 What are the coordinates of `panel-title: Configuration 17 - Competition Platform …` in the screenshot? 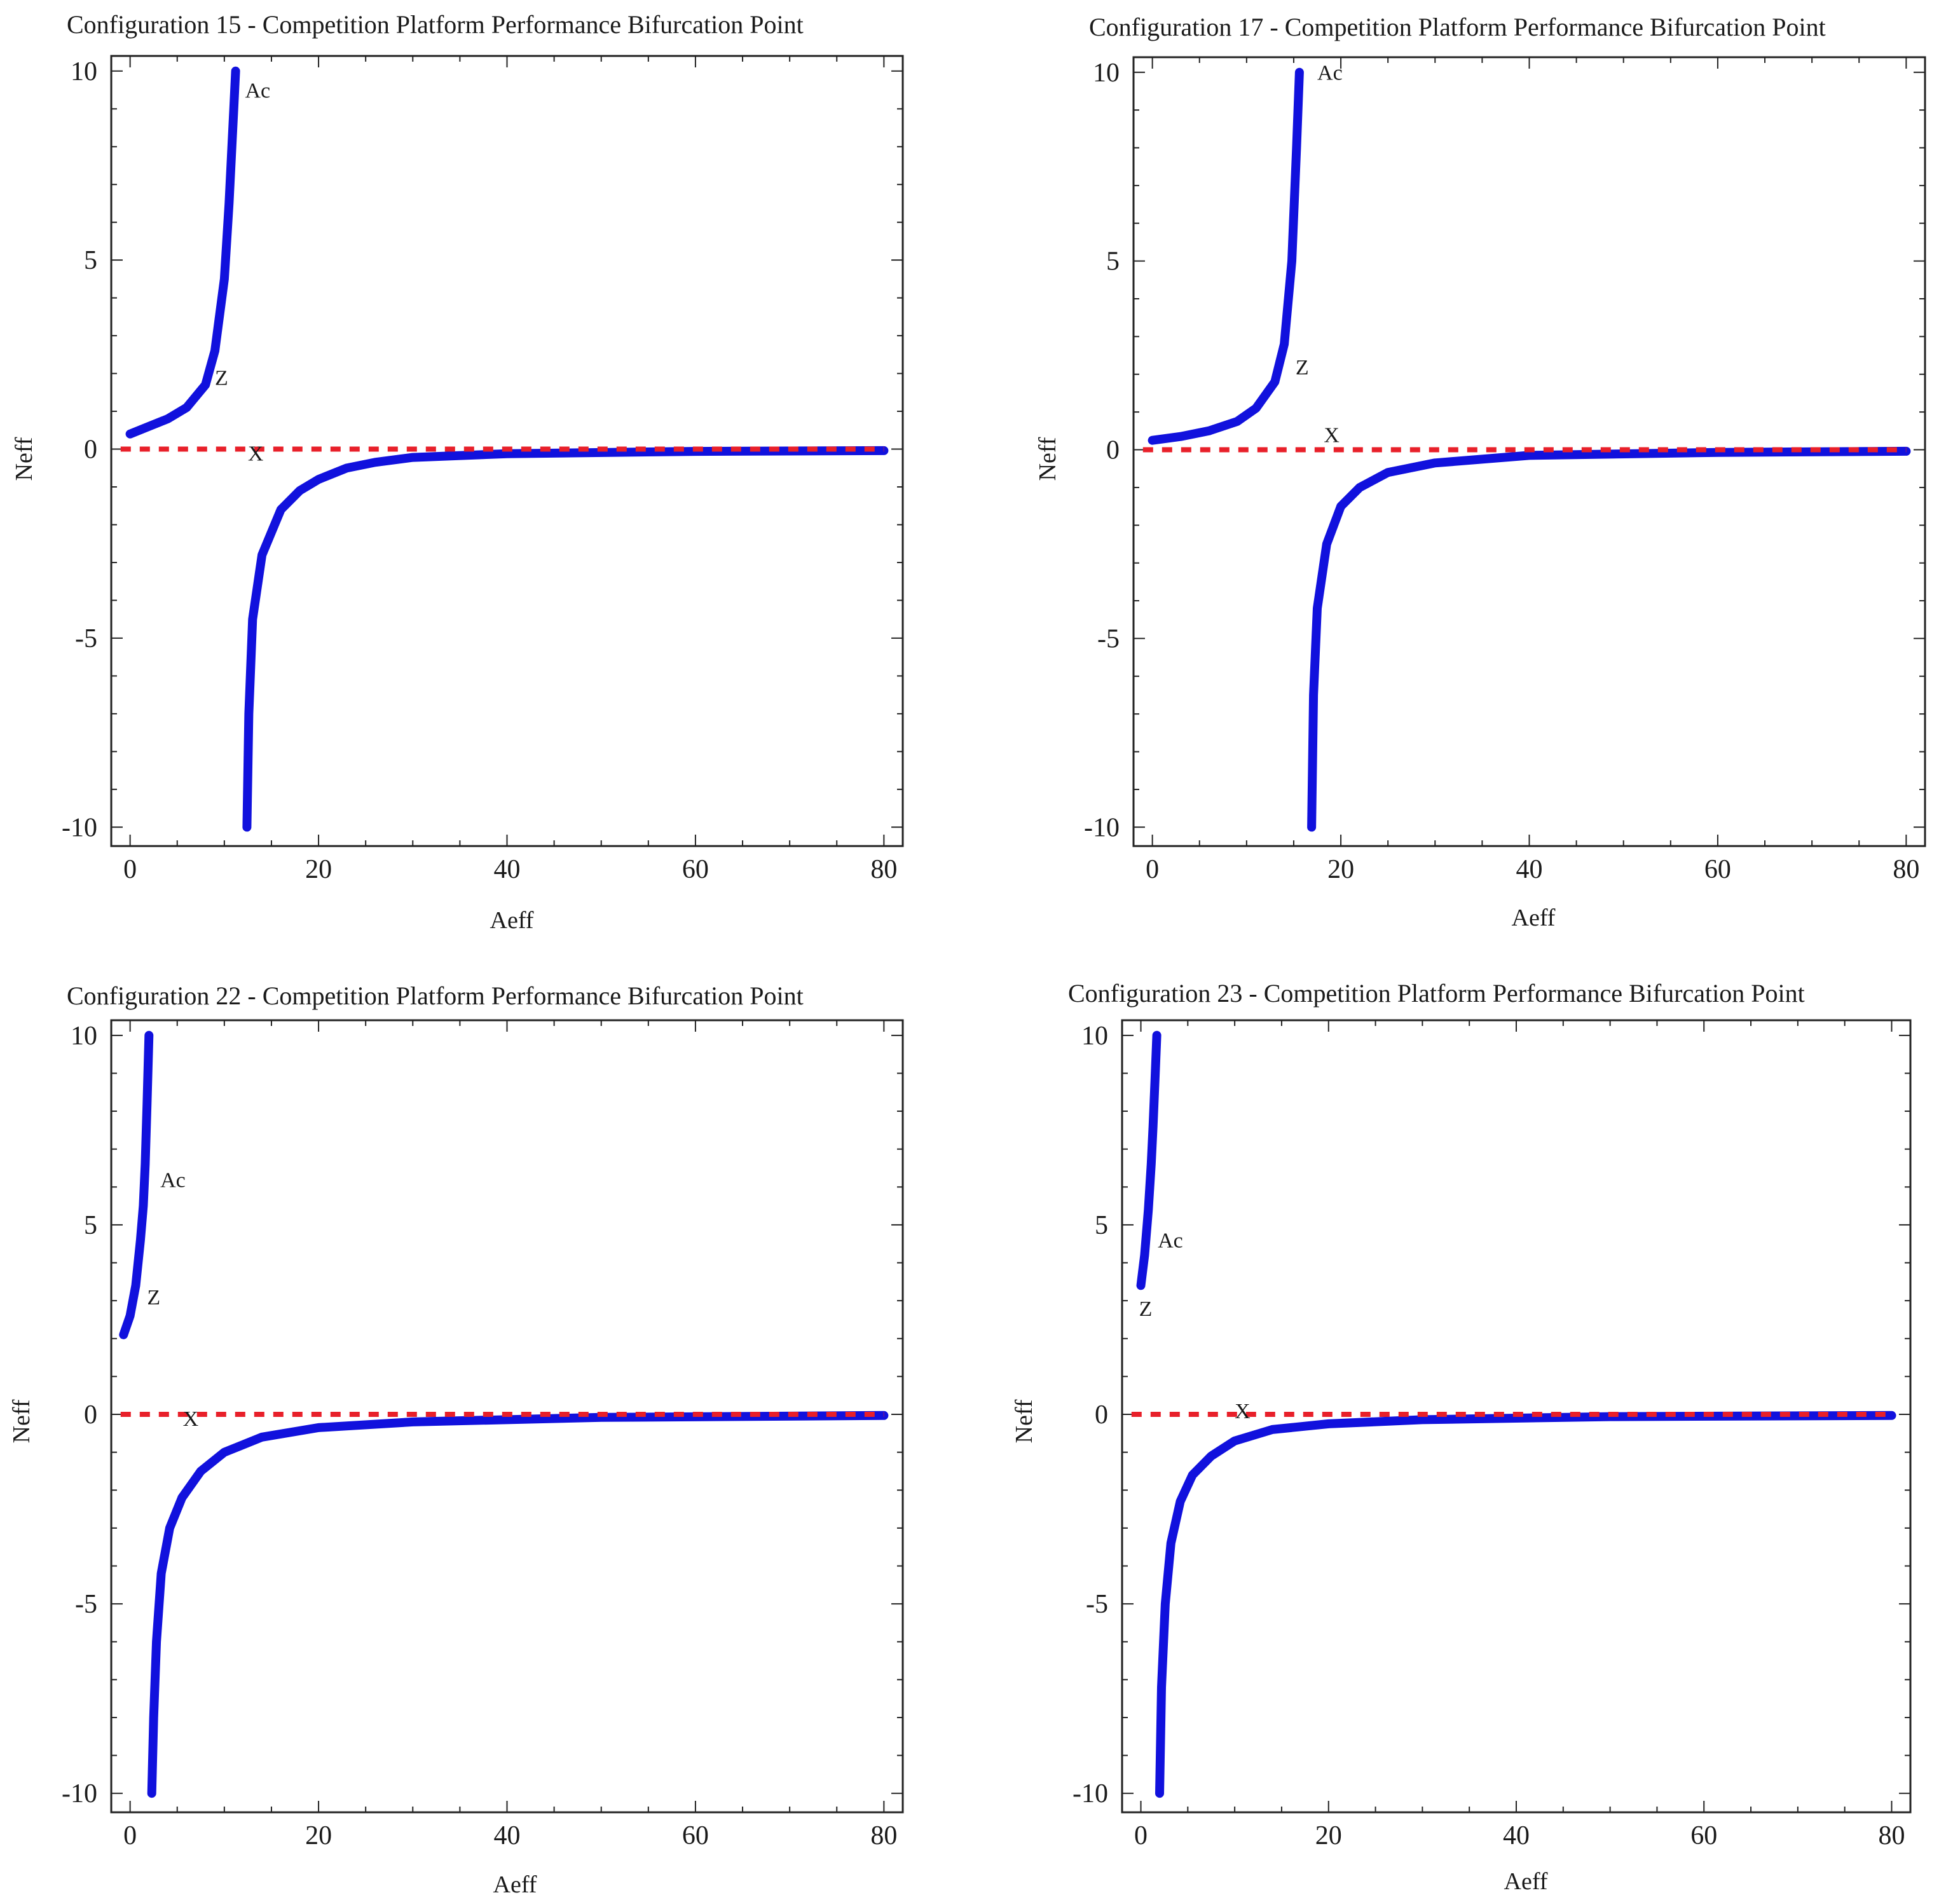 It's located at (1457, 27).